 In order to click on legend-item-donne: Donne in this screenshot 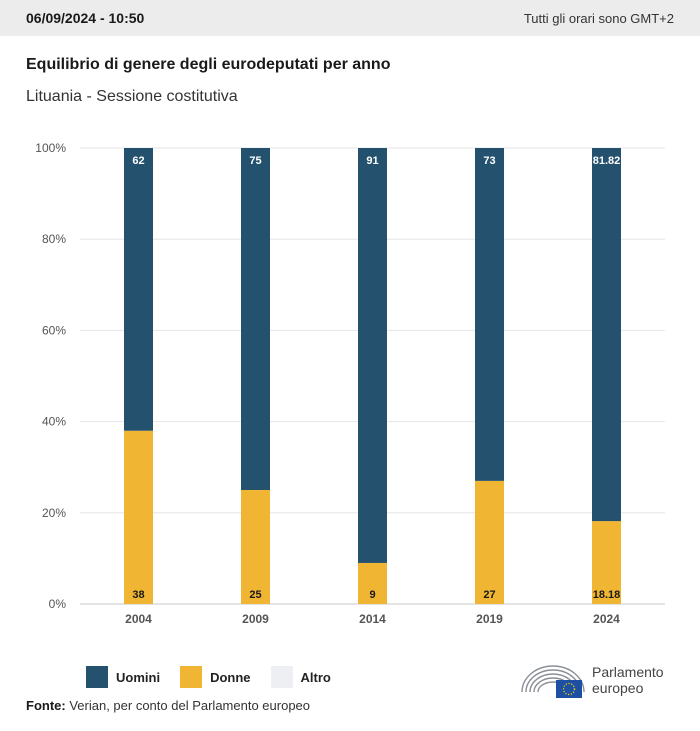, I will do `click(215, 677)`.